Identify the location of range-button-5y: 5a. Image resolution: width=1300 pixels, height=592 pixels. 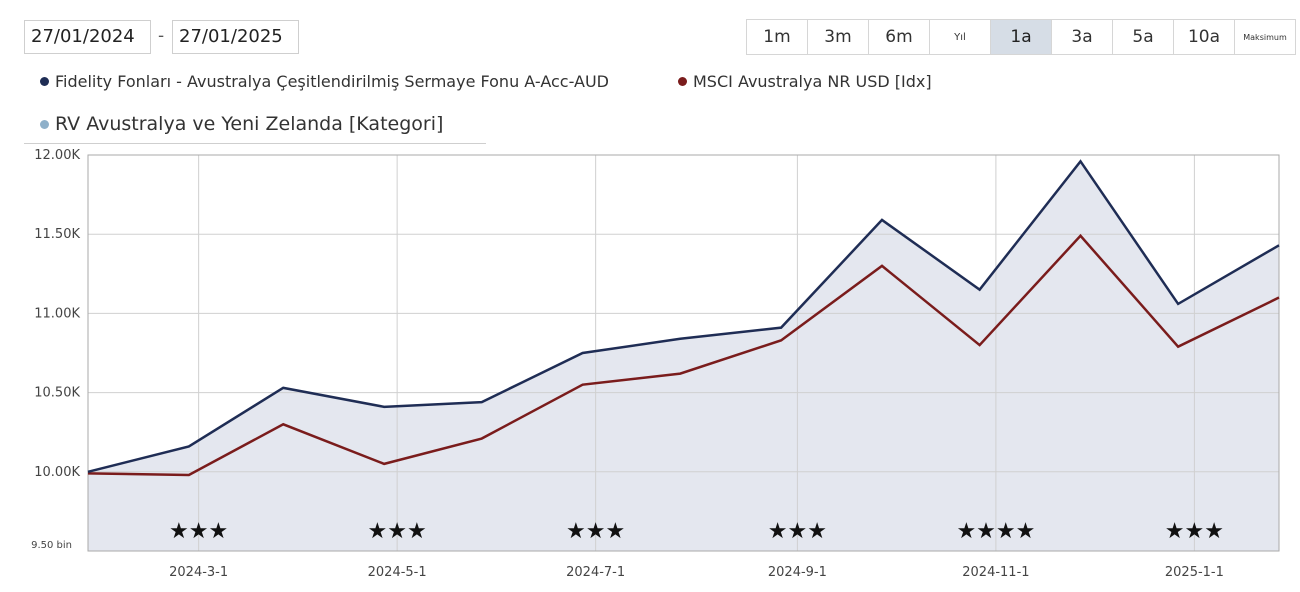
(1143, 37).